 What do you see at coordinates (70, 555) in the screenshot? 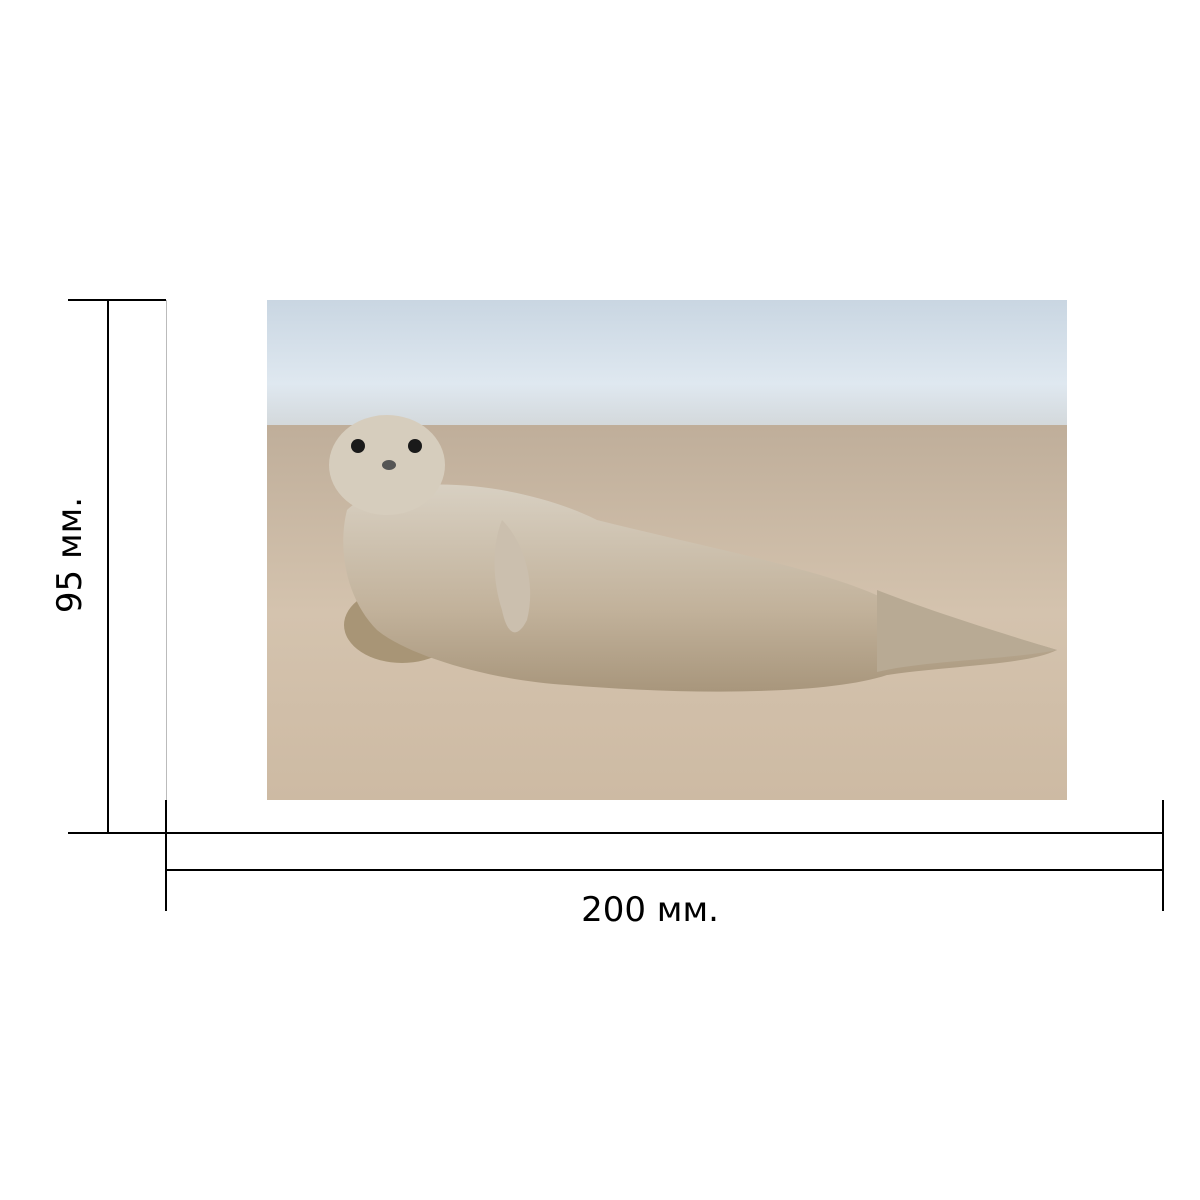
I see `height-label: 95 мм.` at bounding box center [70, 555].